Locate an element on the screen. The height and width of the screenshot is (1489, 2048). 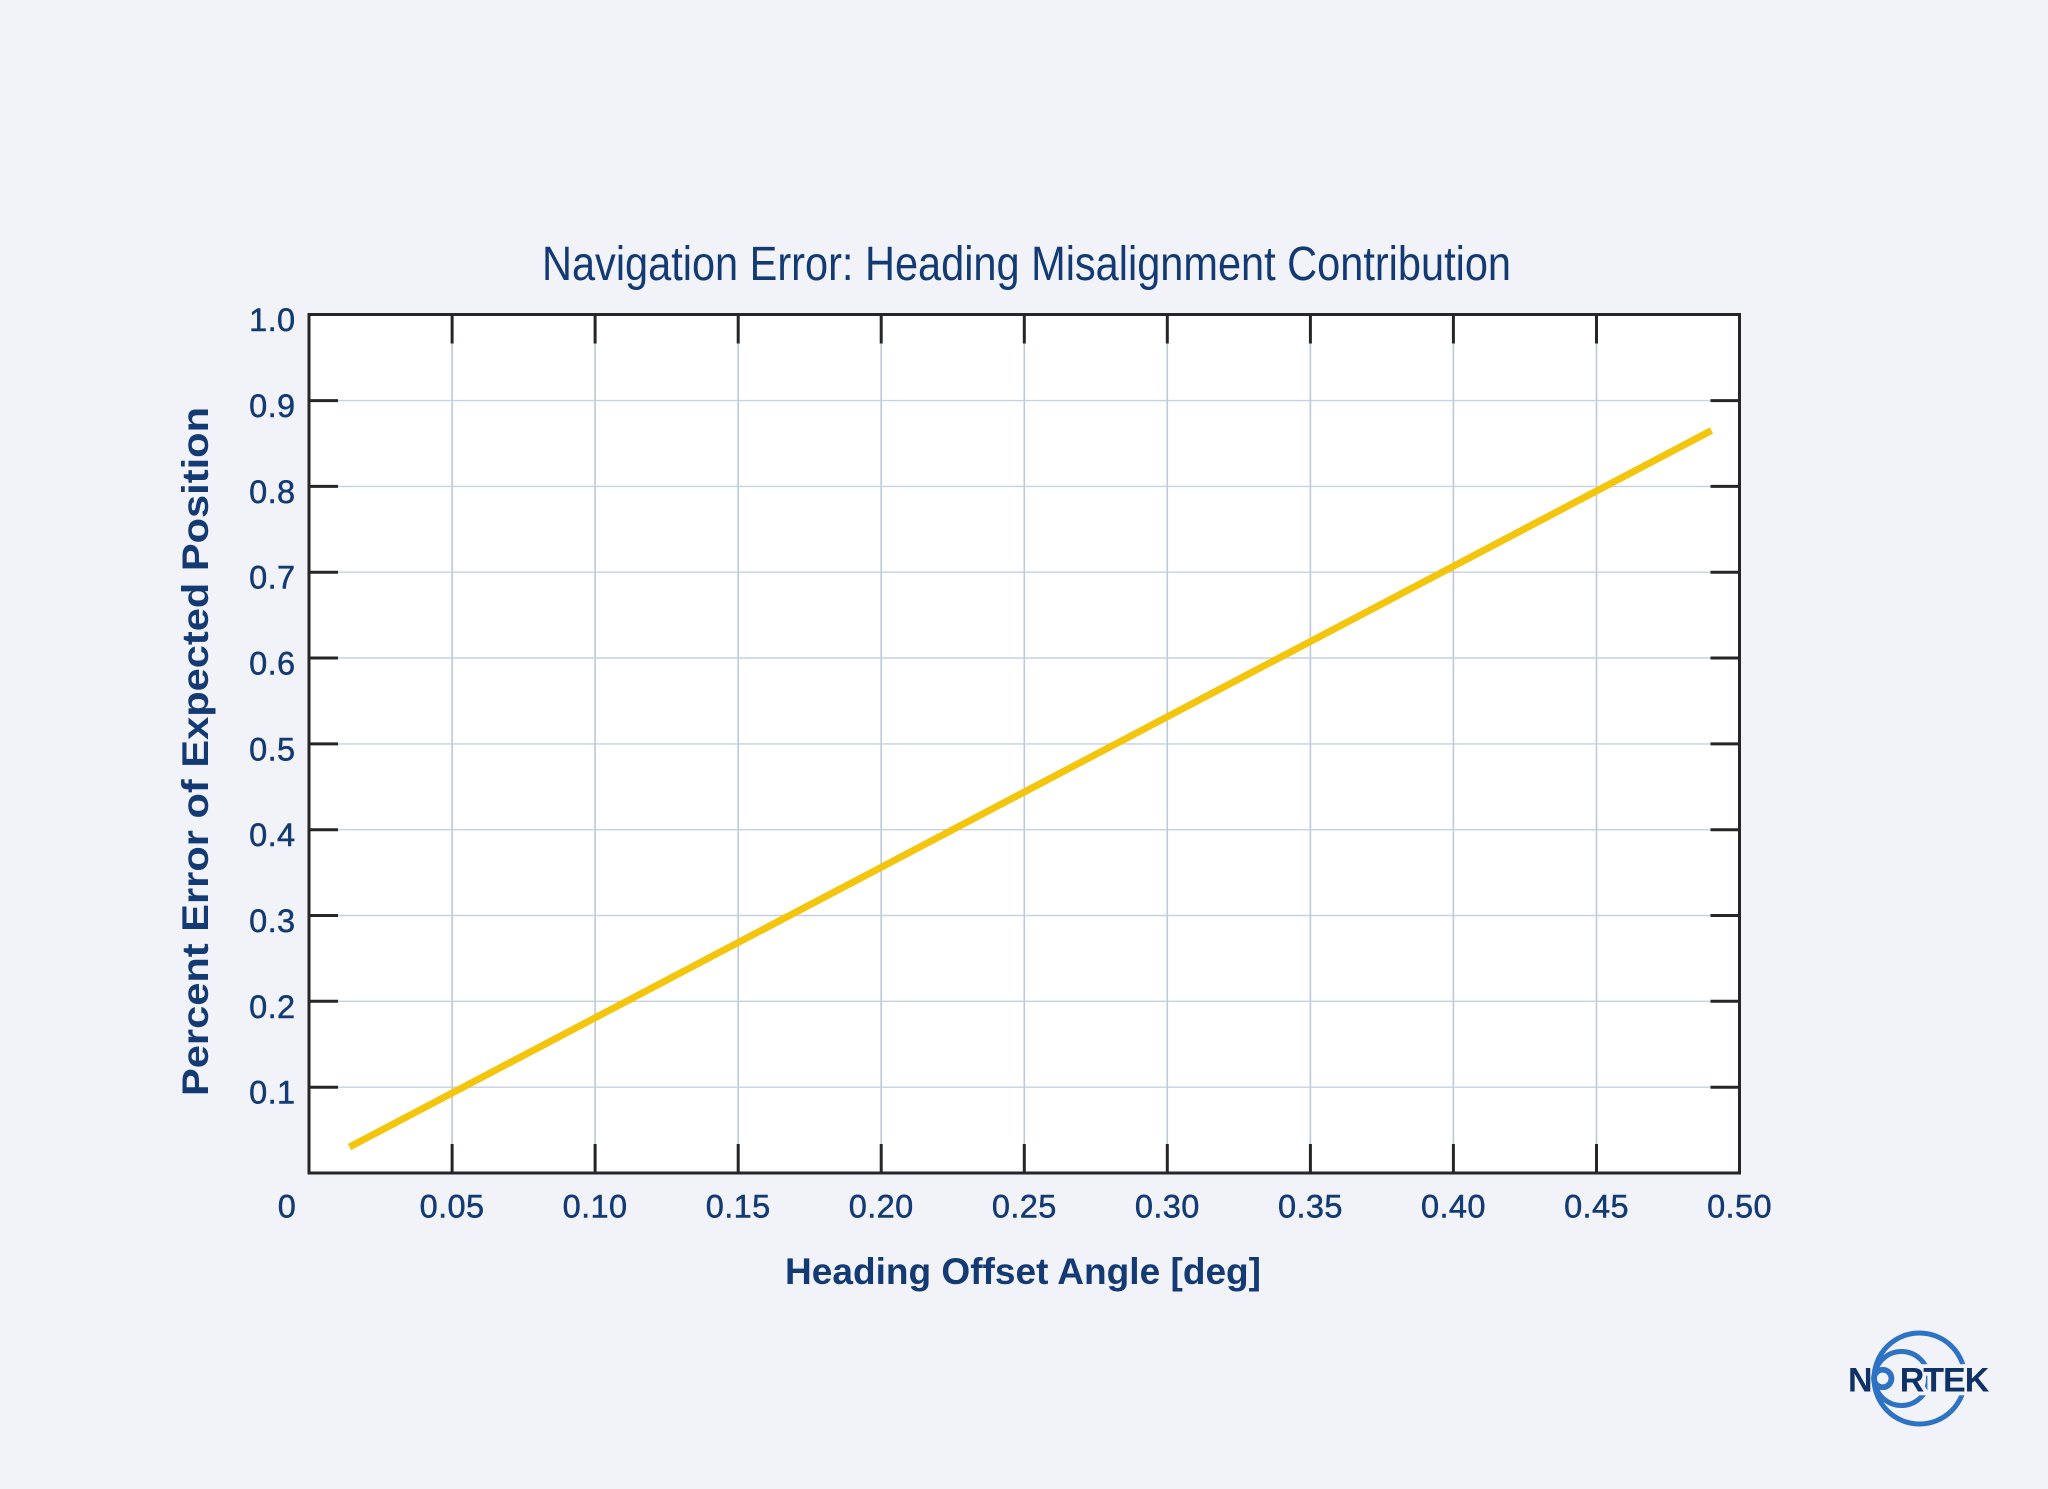
svg-text: 0.4 is located at coordinates (272, 835).